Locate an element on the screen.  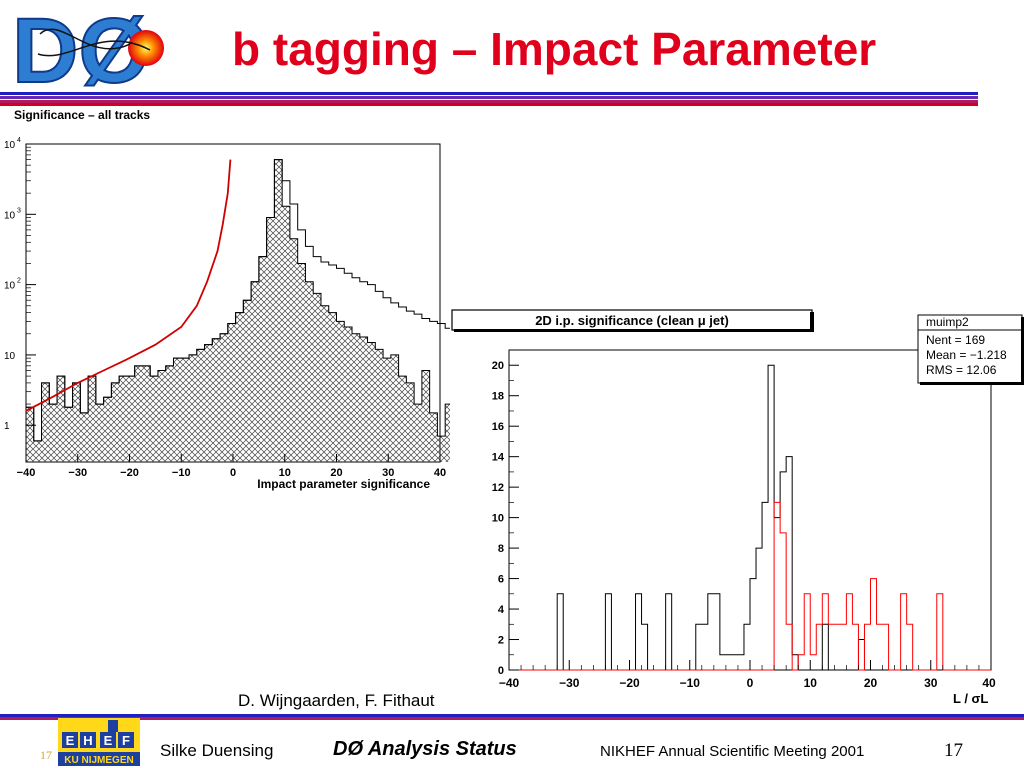
y-tick-label: 1 is located at coordinates (7, 426).